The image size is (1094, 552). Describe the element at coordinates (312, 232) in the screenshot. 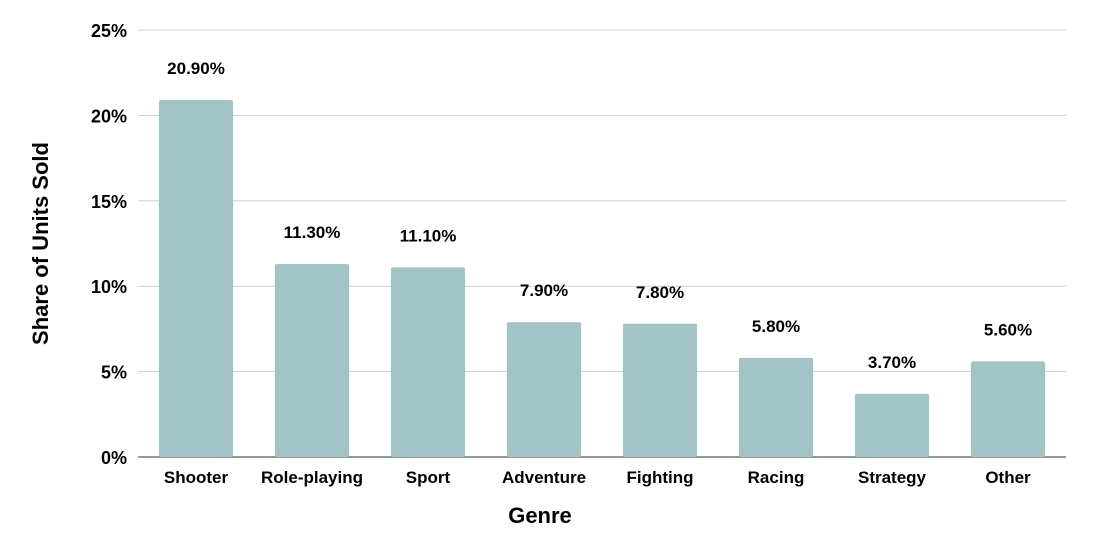

I see `data-label: 11.30%` at that location.